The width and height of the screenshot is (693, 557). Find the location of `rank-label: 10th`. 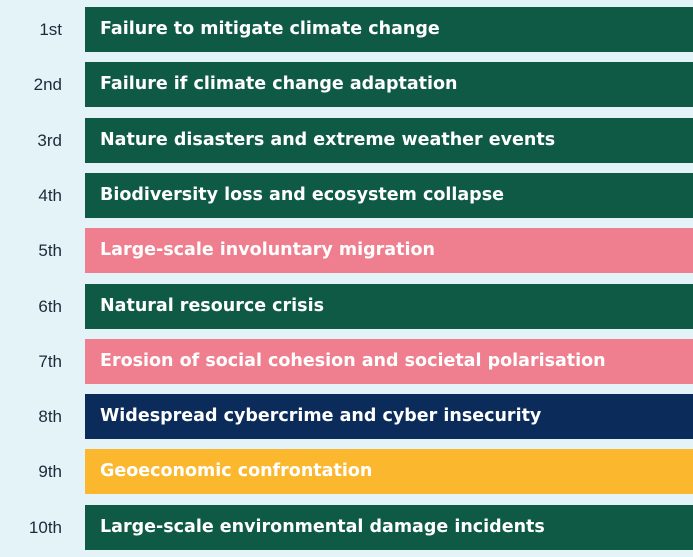

rank-label: 10th is located at coordinates (45, 527).